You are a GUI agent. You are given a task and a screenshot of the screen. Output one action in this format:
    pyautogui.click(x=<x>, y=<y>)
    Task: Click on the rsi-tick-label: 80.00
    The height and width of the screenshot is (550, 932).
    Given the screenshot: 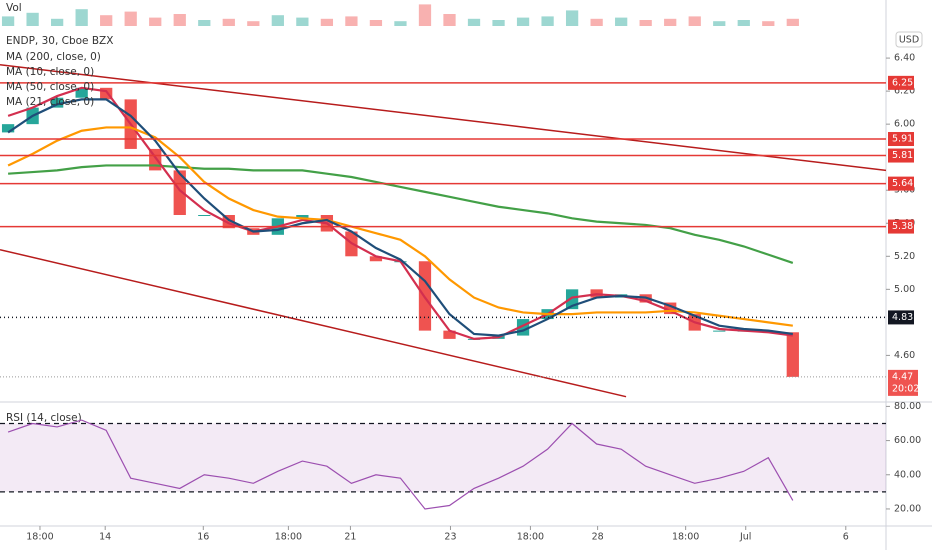 What is the action you would take?
    pyautogui.click(x=907, y=406)
    